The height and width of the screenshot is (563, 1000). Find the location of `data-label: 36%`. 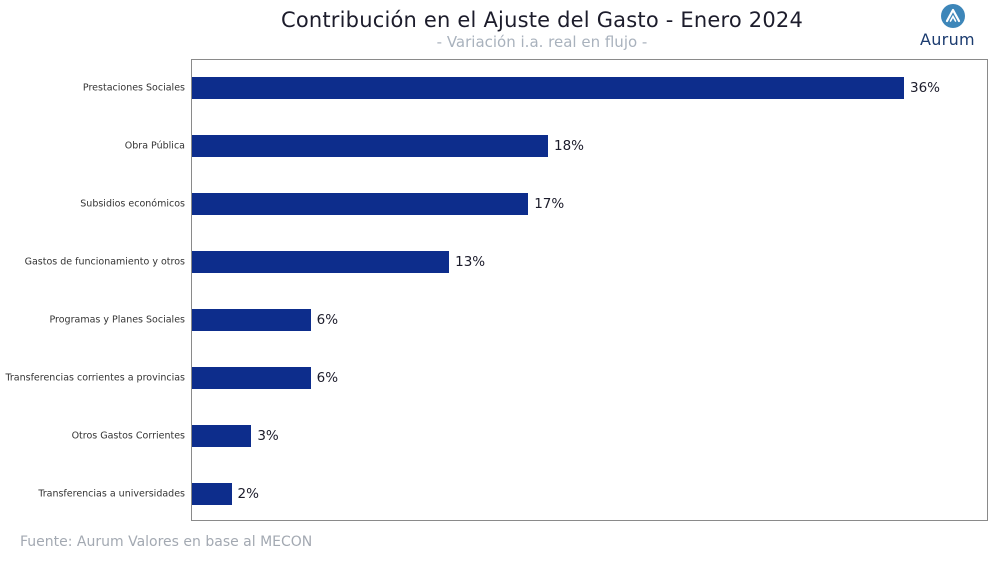

data-label: 36% is located at coordinates (925, 88).